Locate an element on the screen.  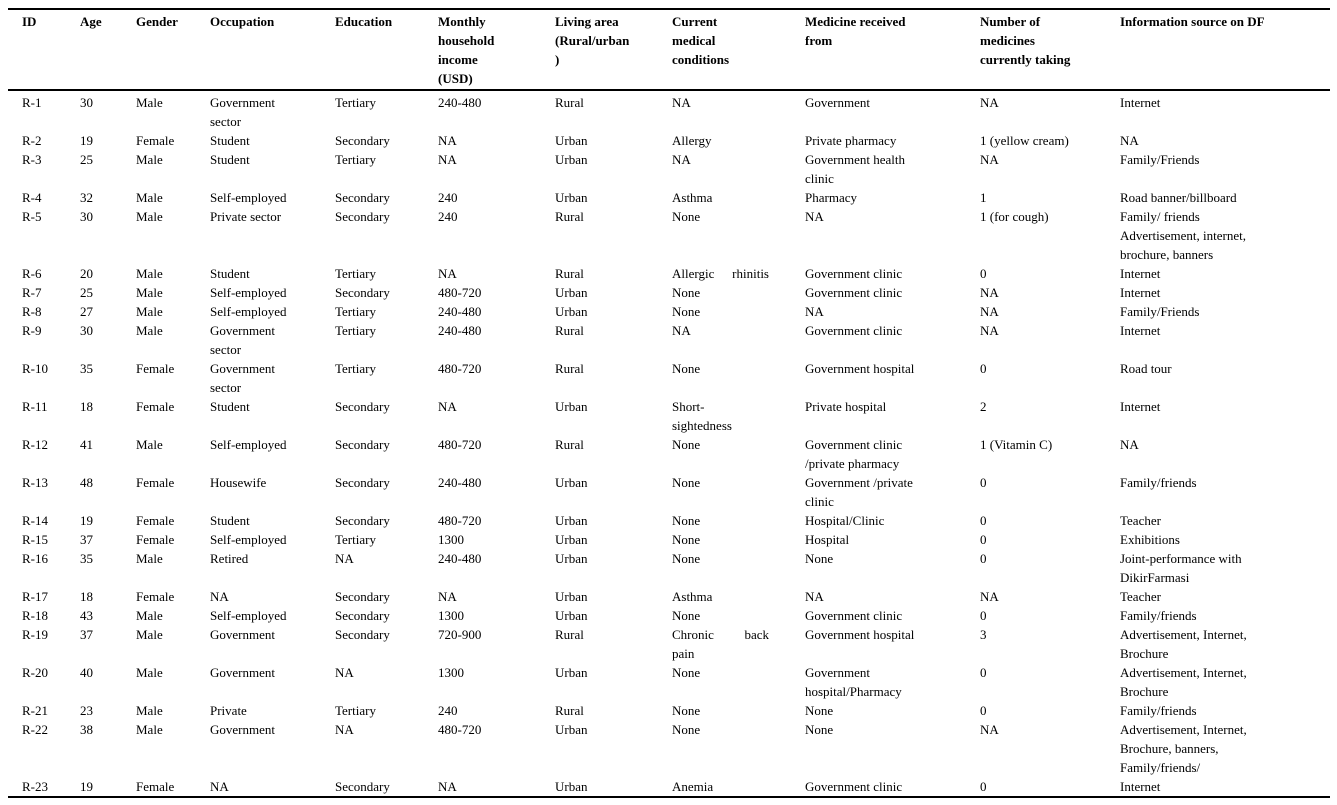
cell-occupation: Government is located at coordinates (242, 634).